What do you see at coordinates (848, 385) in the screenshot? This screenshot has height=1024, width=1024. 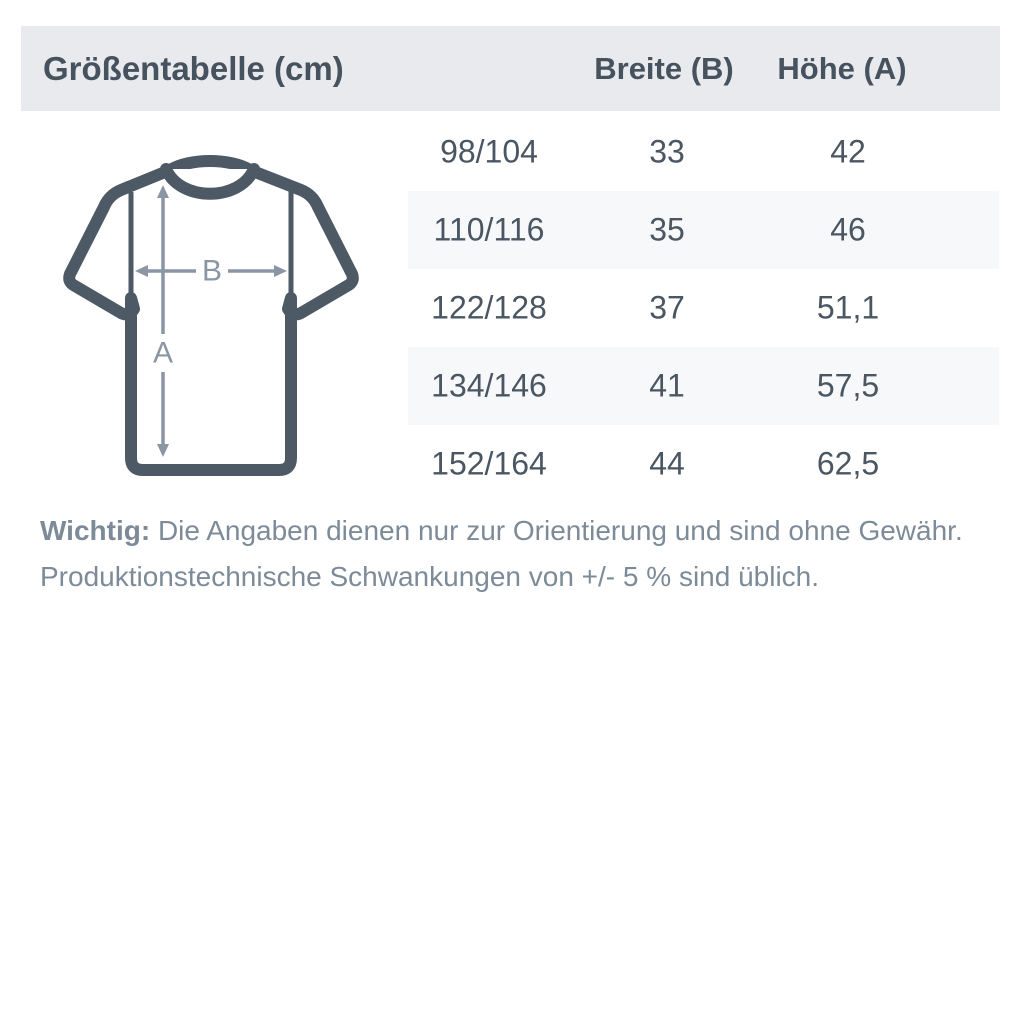 I see `height-cell: 57,5` at bounding box center [848, 385].